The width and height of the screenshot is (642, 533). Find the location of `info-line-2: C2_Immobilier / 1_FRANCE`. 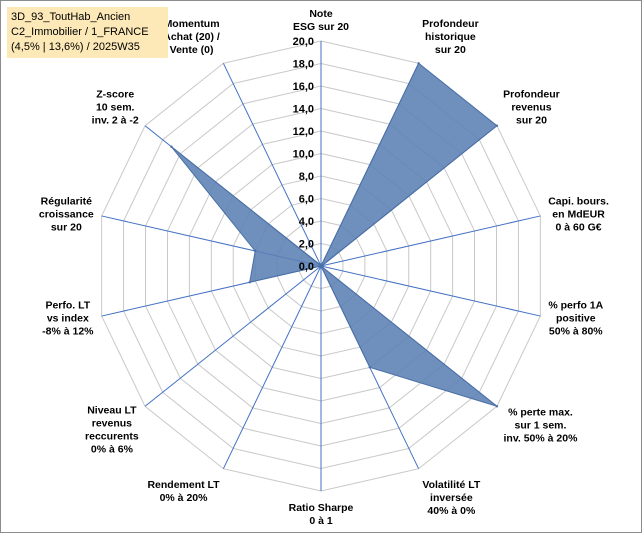

info-line-2: C2_Immobilier / 1_FRANCE is located at coordinates (80, 32).